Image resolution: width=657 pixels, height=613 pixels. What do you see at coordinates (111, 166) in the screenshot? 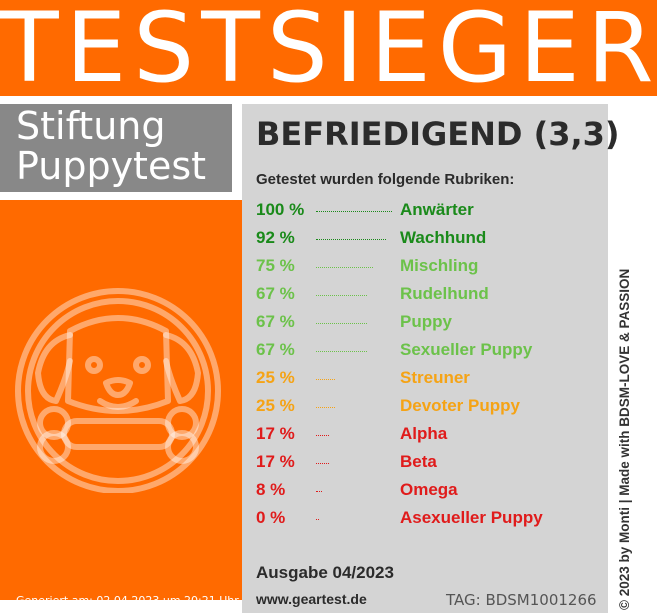
I see `brand-name-line-2: Puppytest` at bounding box center [111, 166].